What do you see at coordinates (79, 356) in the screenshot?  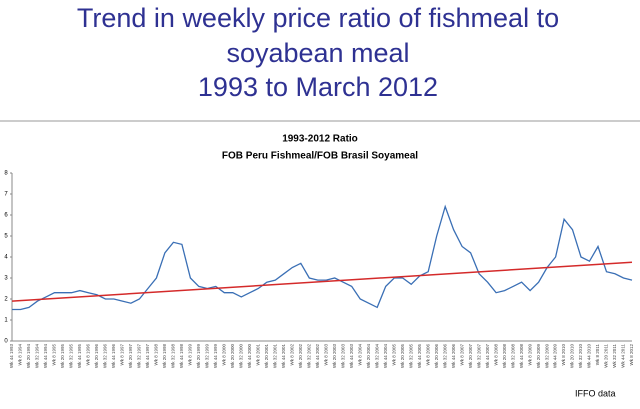 I see `x-tick-label: Wk 44 1995` at bounding box center [79, 356].